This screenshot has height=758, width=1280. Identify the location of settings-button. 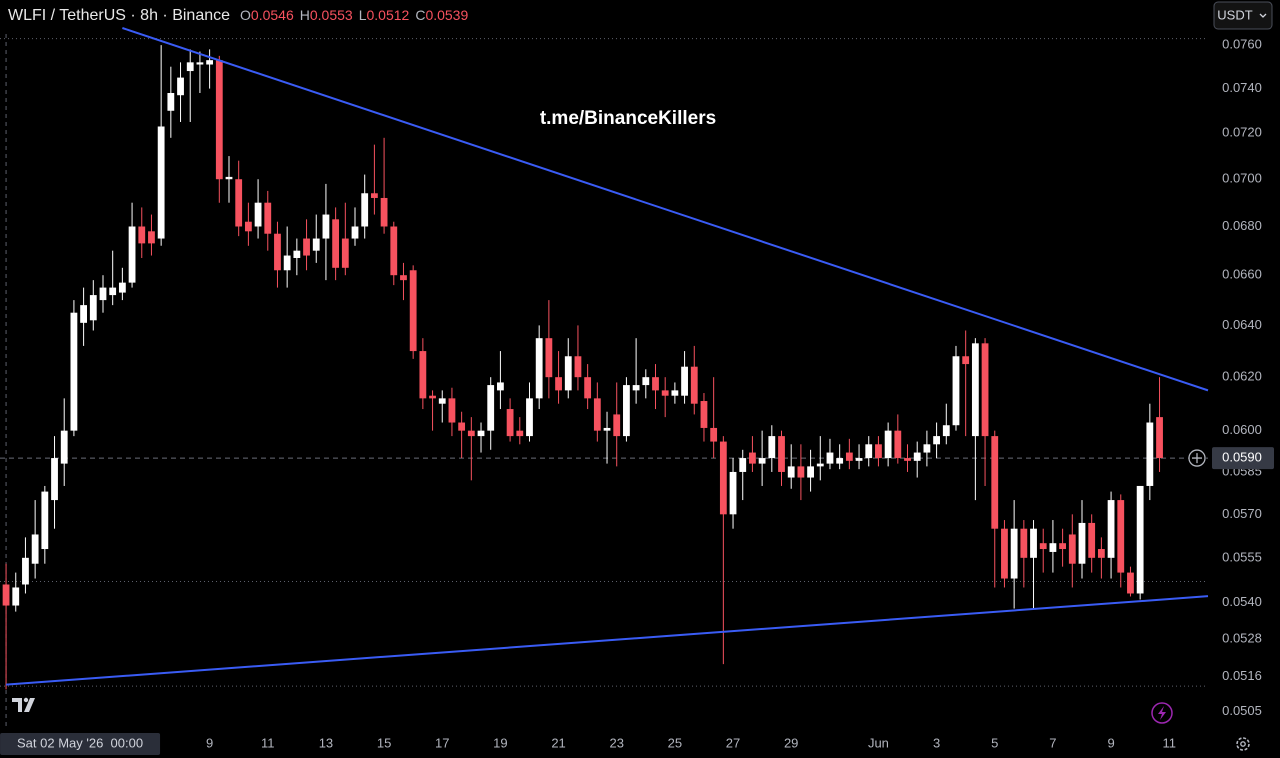
(1243, 744).